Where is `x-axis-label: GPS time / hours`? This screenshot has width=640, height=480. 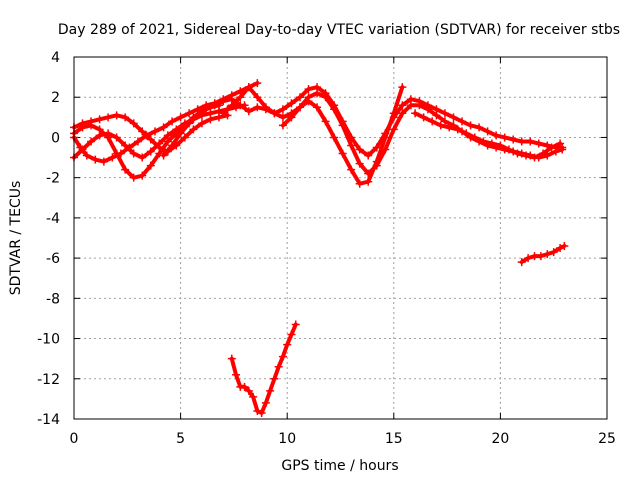
x-axis-label: GPS time / hours is located at coordinates (339, 466).